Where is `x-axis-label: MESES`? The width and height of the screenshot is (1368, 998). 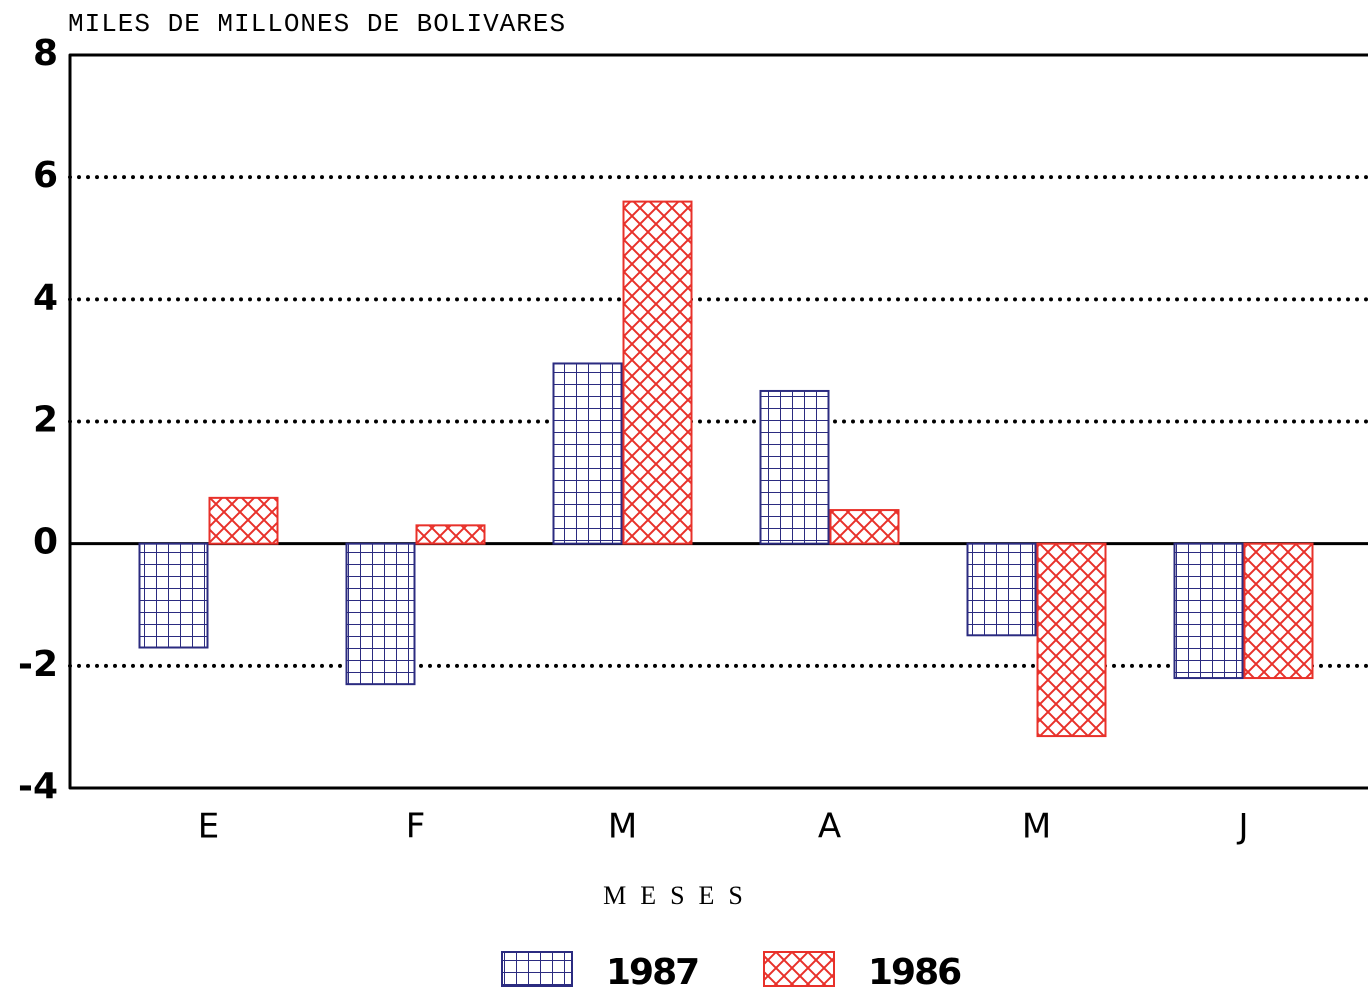
x-axis-label: MESES is located at coordinates (680, 895).